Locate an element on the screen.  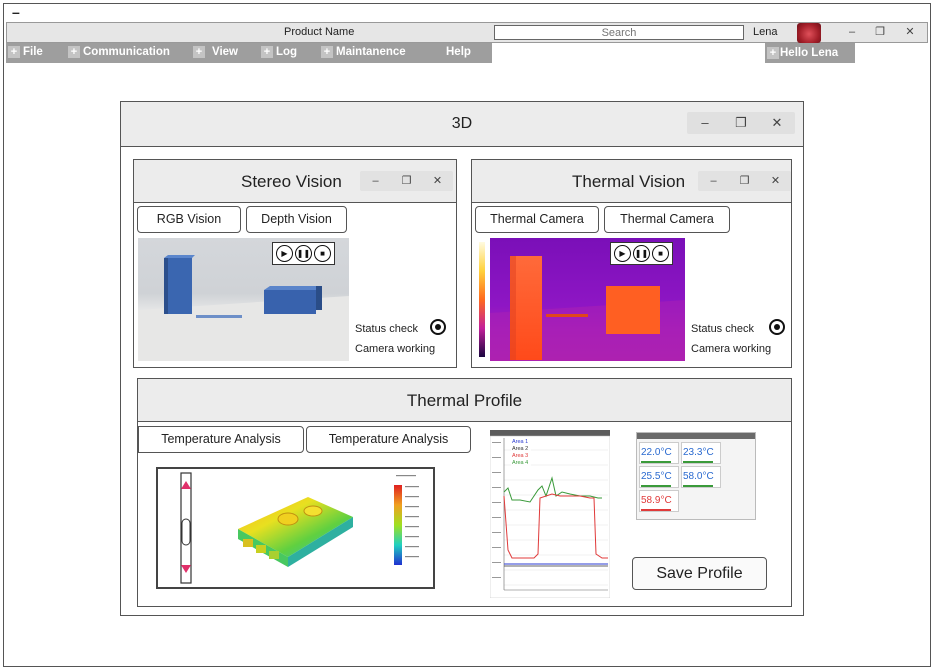
stereo-vision-header: Stereo Vision – ❐ ✕ is located at coordinates (295, 181).